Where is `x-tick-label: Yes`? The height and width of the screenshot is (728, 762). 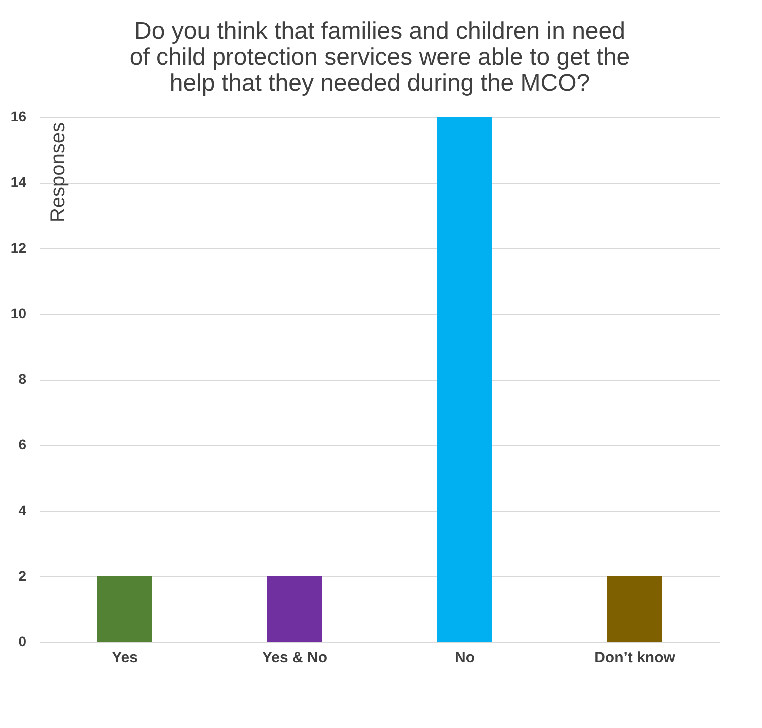
x-tick-label: Yes is located at coordinates (125, 658).